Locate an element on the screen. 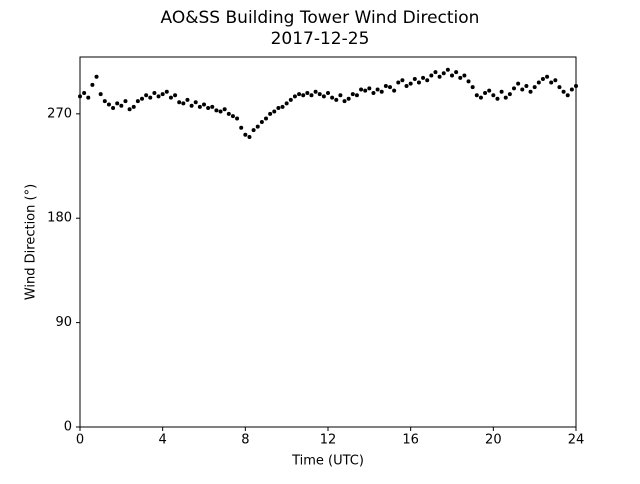 This screenshot has width=640, height=484. x-axis-label: Time (UTC) is located at coordinates (327, 461).